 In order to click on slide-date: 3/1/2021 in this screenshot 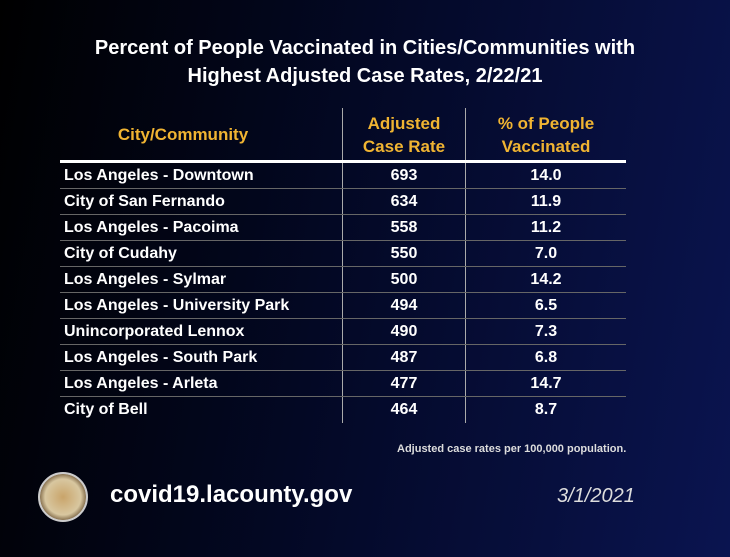, I will do `click(596, 496)`.